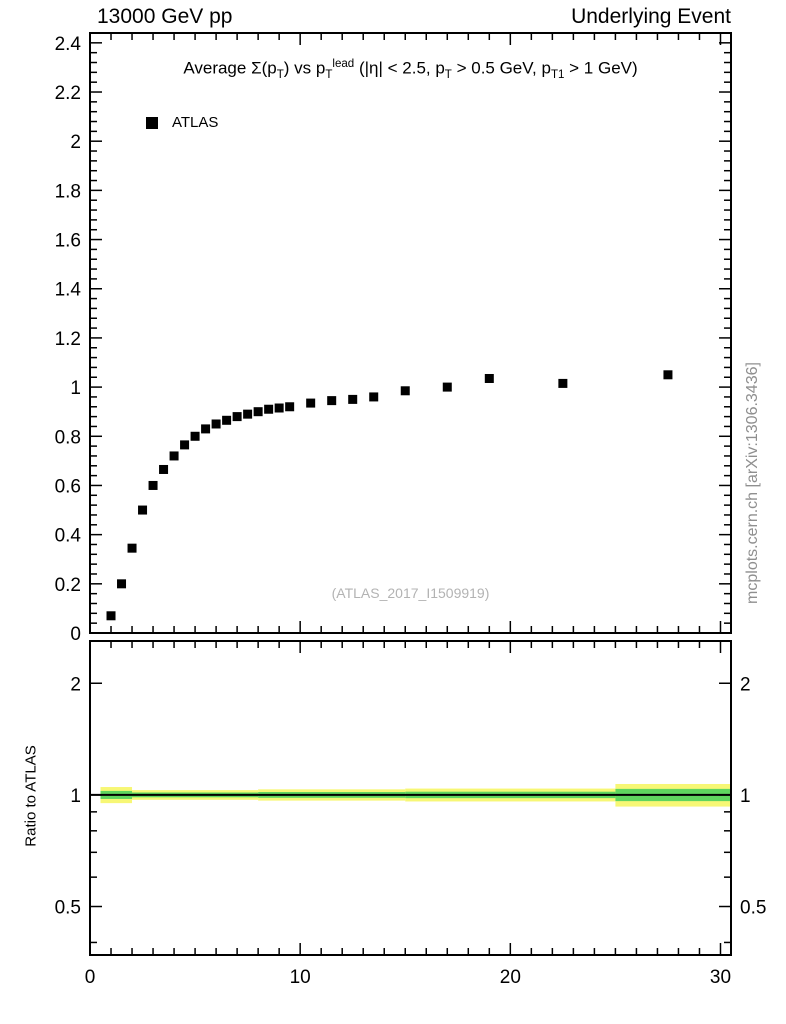 The image size is (786, 1024). I want to click on main-y-tick-label: 2.2, so click(68, 93).